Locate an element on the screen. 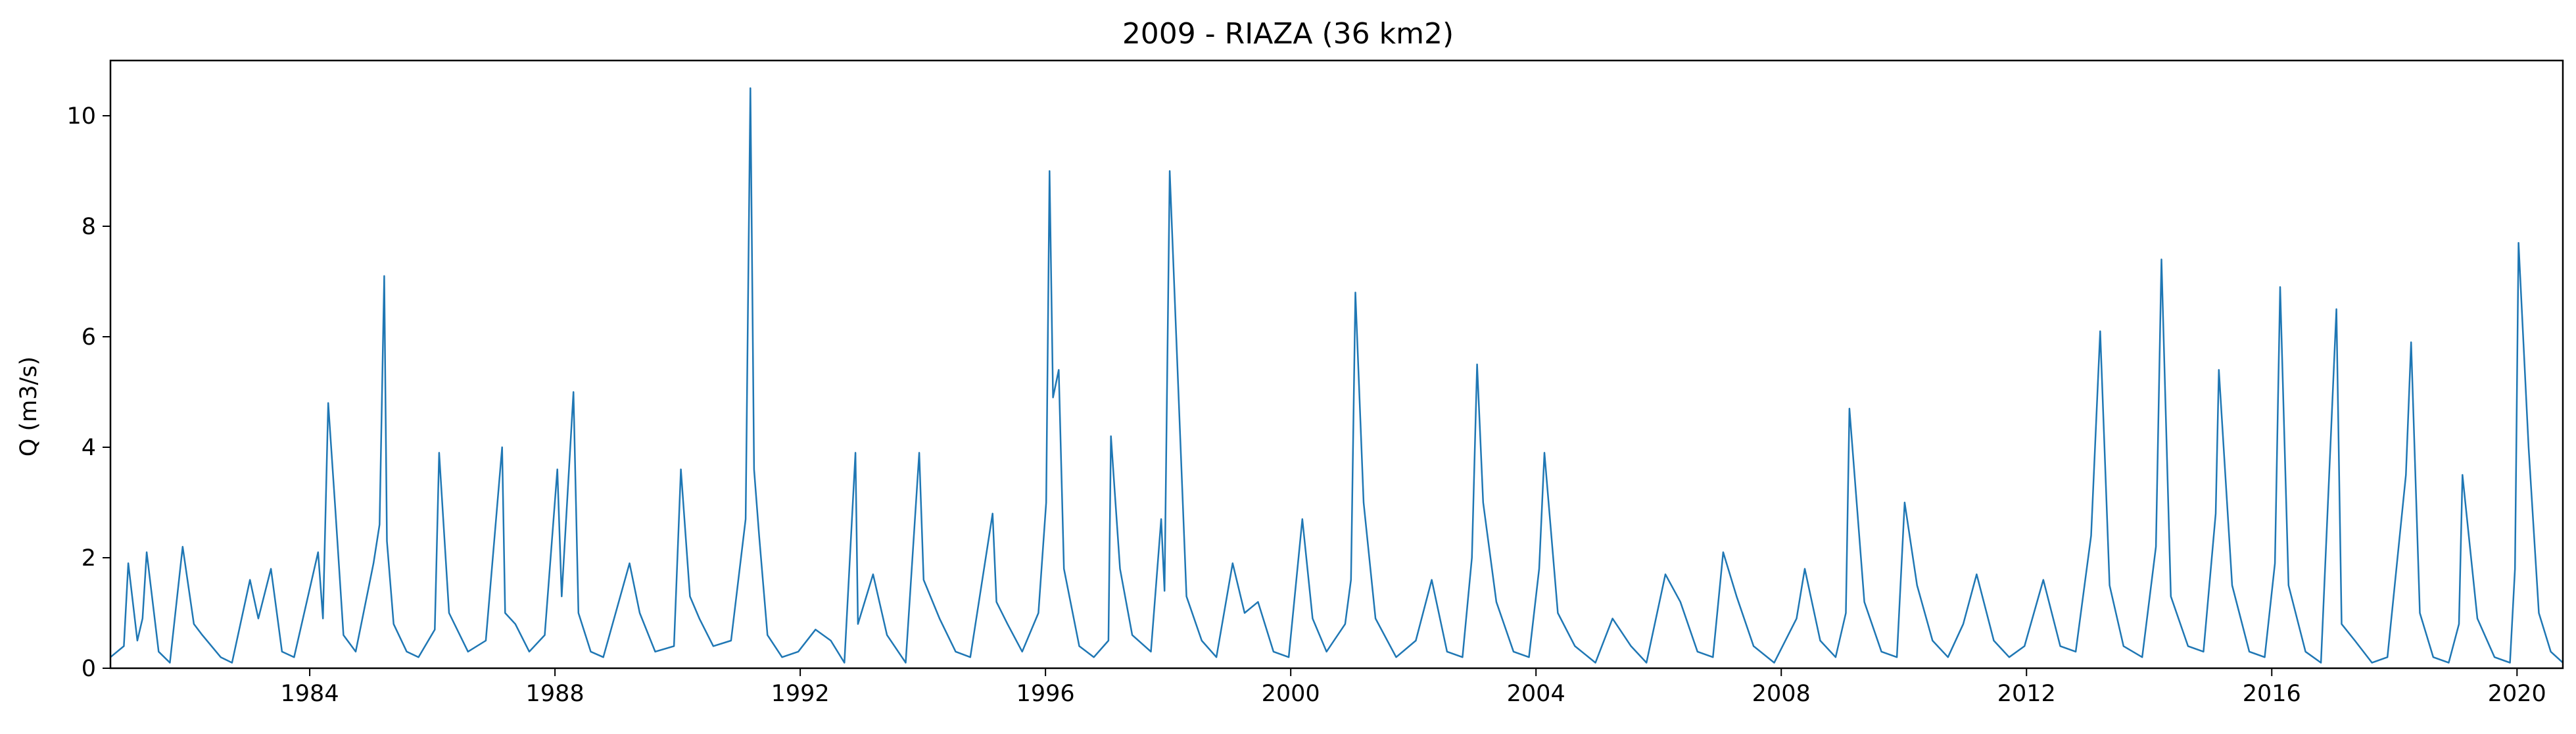 Image resolution: width=2576 pixels, height=734 pixels. x-tick-label: 1996 is located at coordinates (1046, 694).